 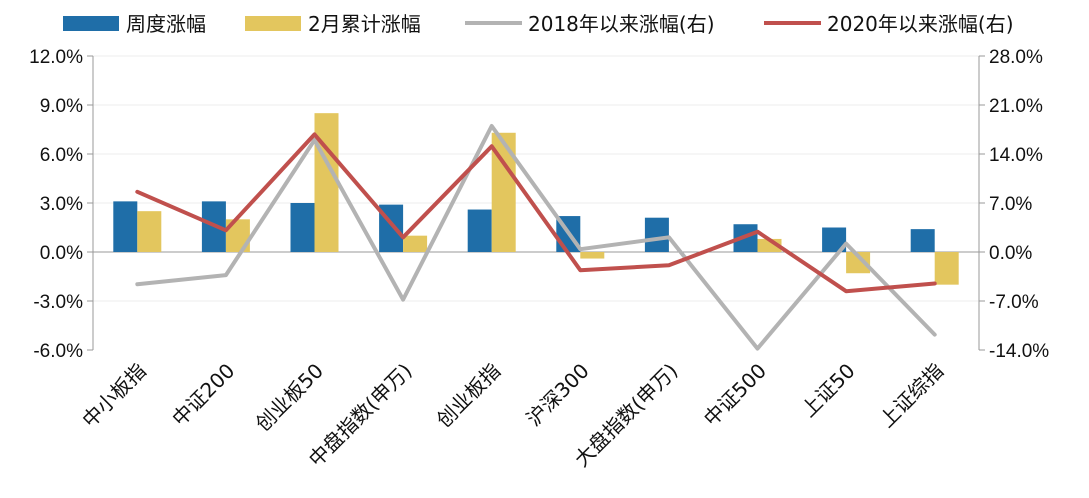 What do you see at coordinates (735, 395) in the screenshot?
I see `category-label-7: 中证500` at bounding box center [735, 395].